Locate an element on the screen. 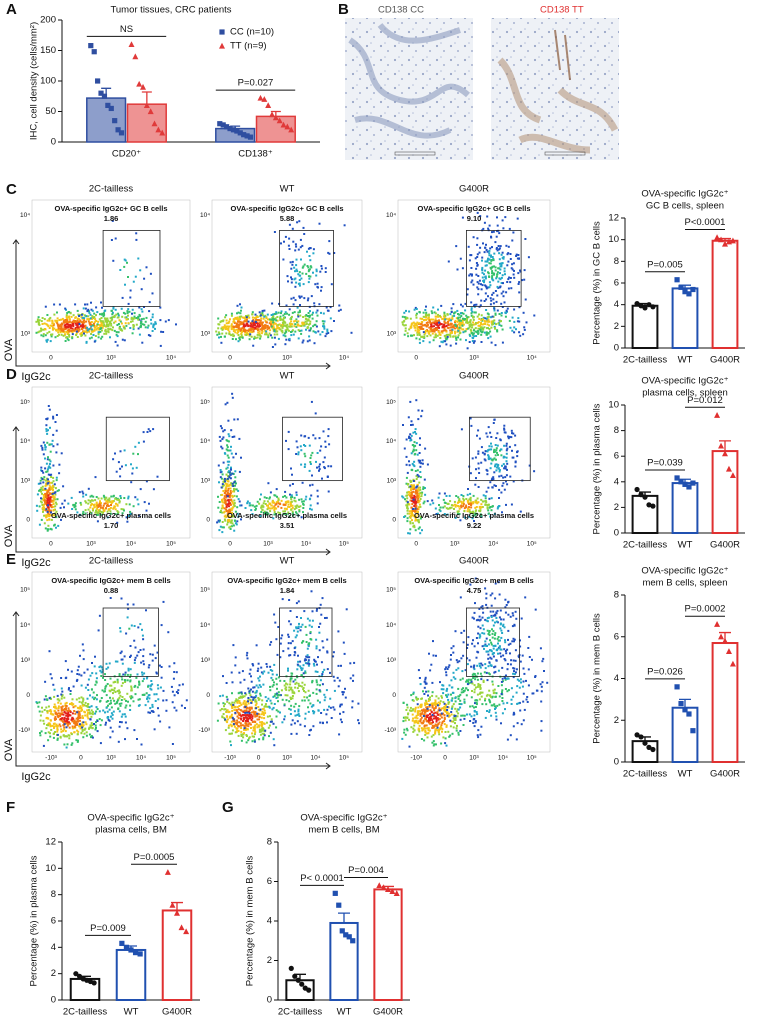  y-tick-label: 2 is located at coordinates (269, 960).